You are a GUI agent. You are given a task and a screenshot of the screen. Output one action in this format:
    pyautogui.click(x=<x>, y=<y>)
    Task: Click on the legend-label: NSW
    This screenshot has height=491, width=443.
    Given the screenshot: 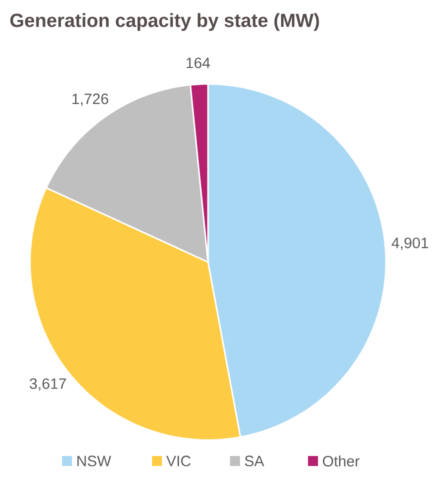 What is the action you would take?
    pyautogui.click(x=94, y=461)
    